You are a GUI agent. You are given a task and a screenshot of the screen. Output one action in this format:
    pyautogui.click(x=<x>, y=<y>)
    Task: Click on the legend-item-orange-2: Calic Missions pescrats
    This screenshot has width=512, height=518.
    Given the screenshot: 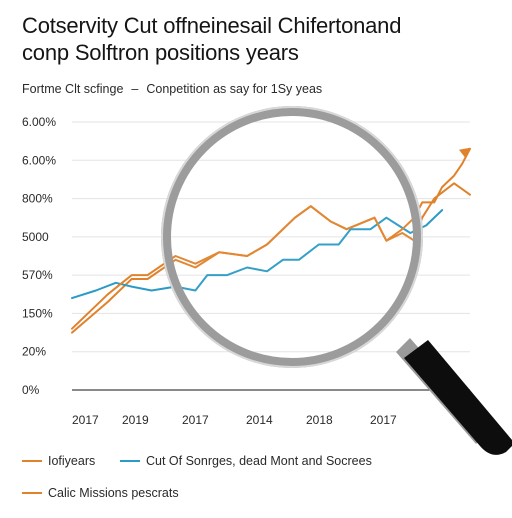 What is the action you would take?
    pyautogui.click(x=100, y=493)
    